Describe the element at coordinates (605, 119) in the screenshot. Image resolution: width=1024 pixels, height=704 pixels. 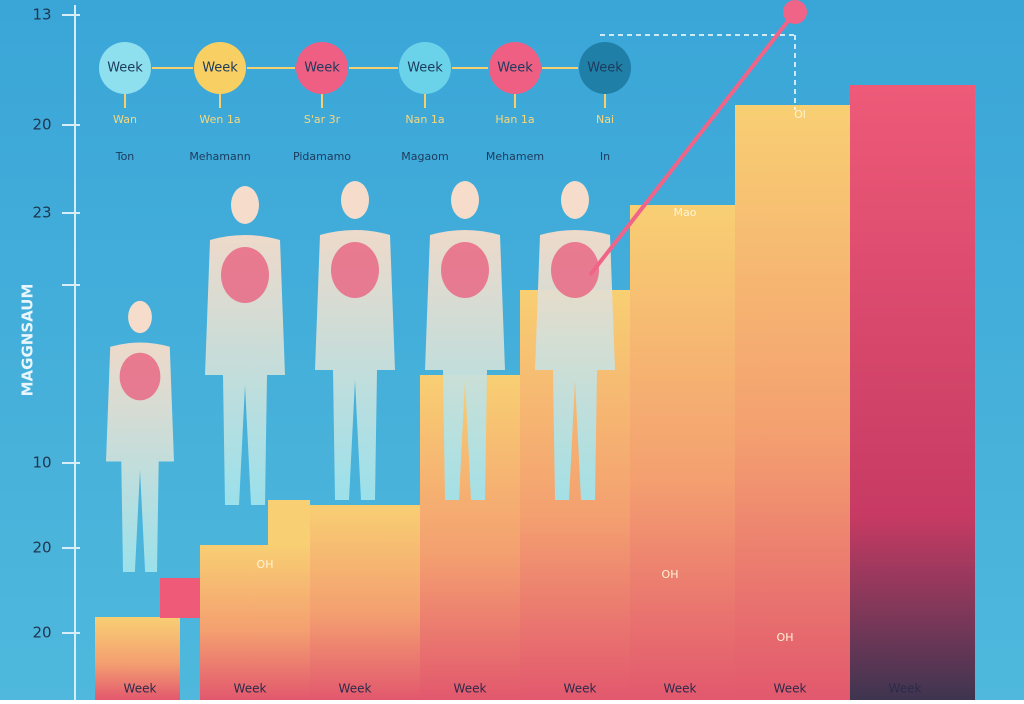
I see `milestone-line1: Nai` at that location.